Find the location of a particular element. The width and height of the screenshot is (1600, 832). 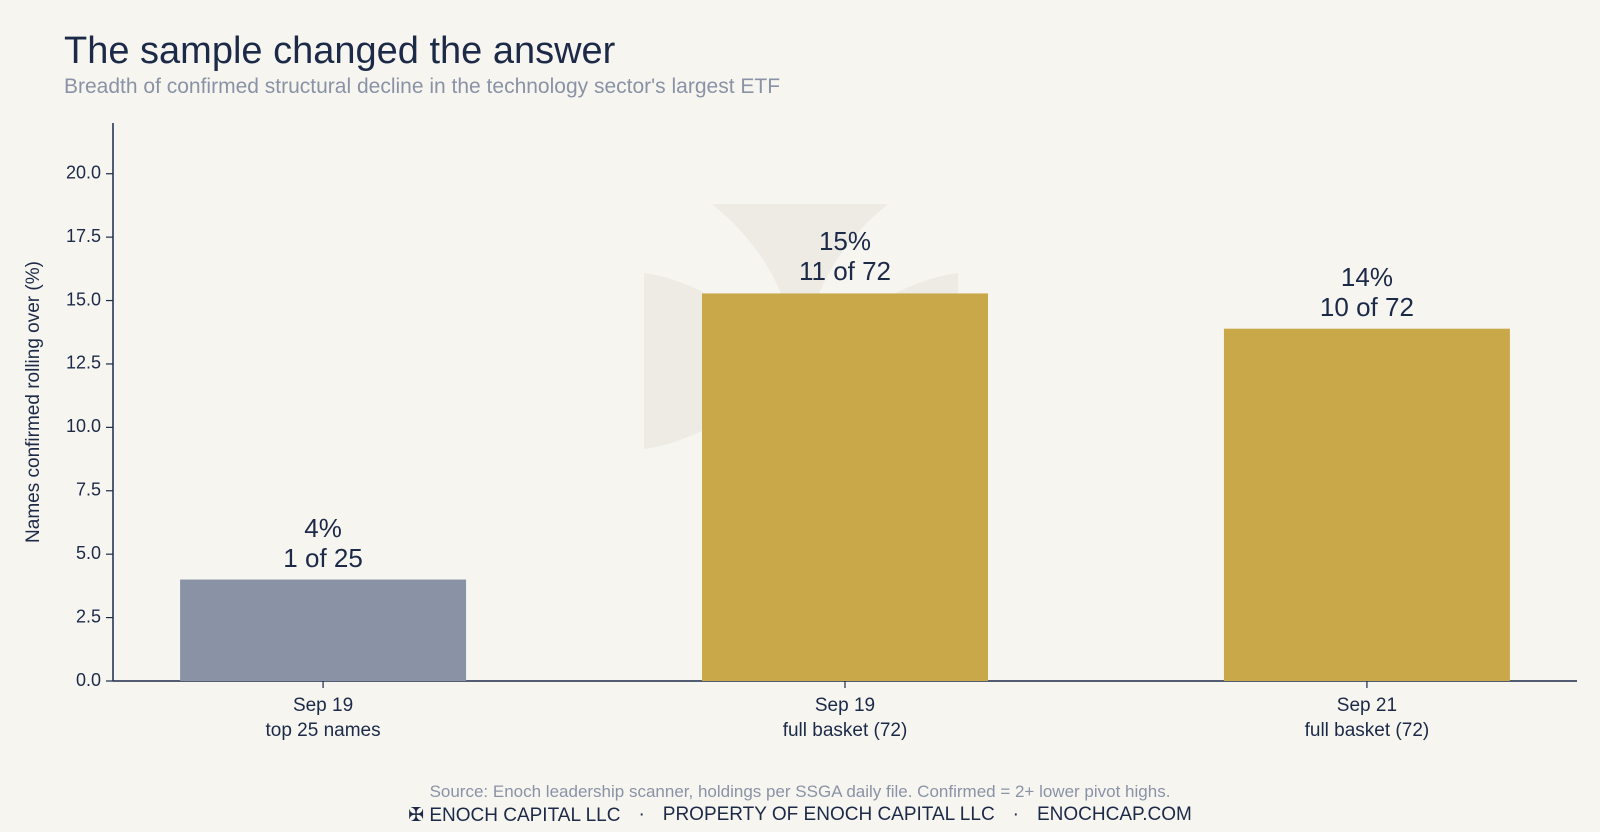

chart-title: The sample changed the answer is located at coordinates (340, 51).